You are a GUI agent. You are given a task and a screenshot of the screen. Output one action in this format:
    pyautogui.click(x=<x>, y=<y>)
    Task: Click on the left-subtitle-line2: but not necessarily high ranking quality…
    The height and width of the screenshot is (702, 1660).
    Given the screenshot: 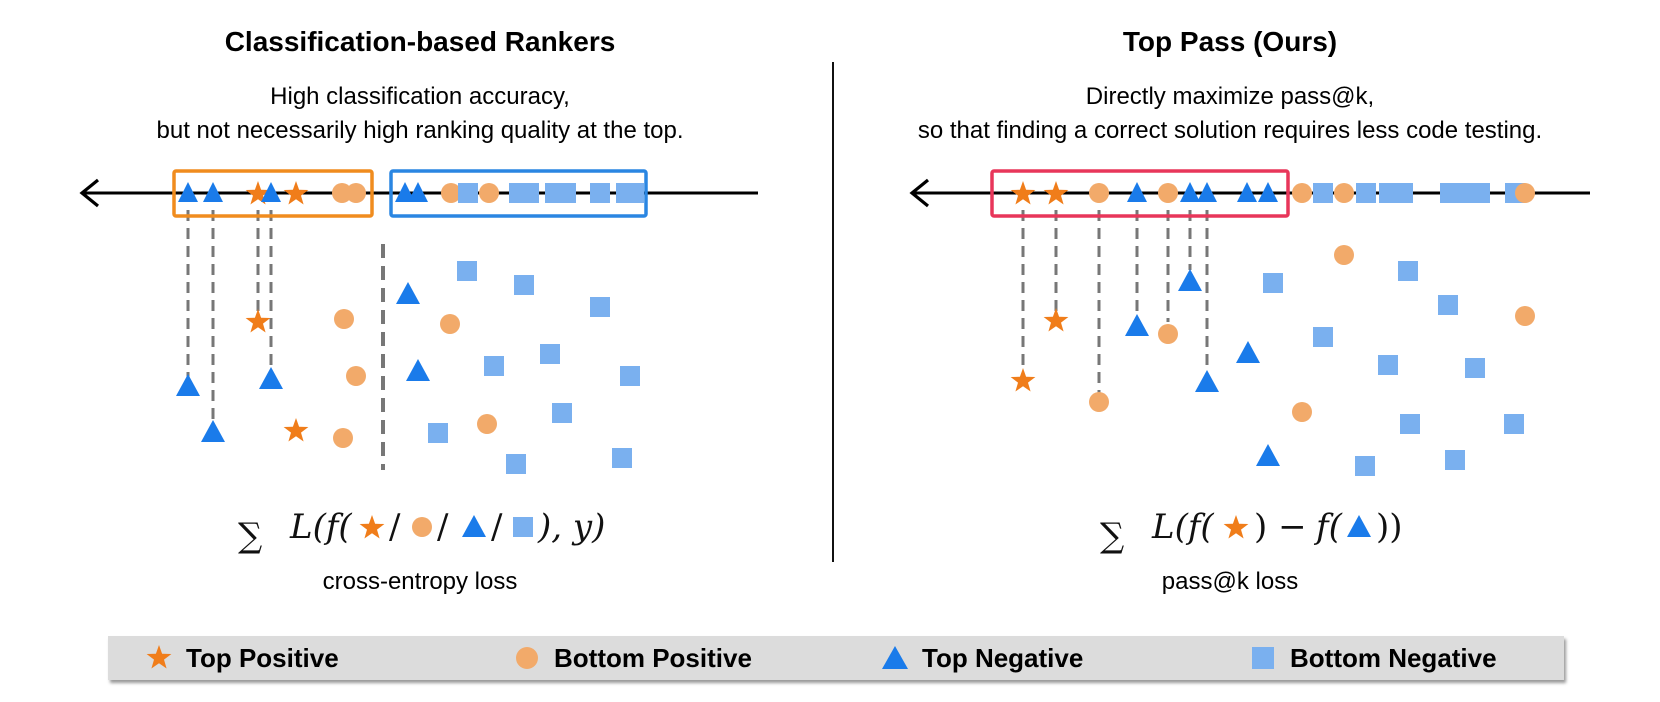 What is the action you would take?
    pyautogui.click(x=420, y=130)
    